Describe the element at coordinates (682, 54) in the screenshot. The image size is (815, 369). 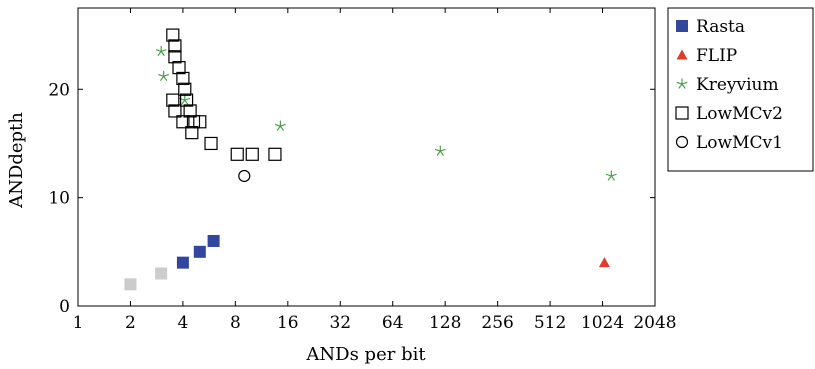
I see `legend-marker-flip` at that location.